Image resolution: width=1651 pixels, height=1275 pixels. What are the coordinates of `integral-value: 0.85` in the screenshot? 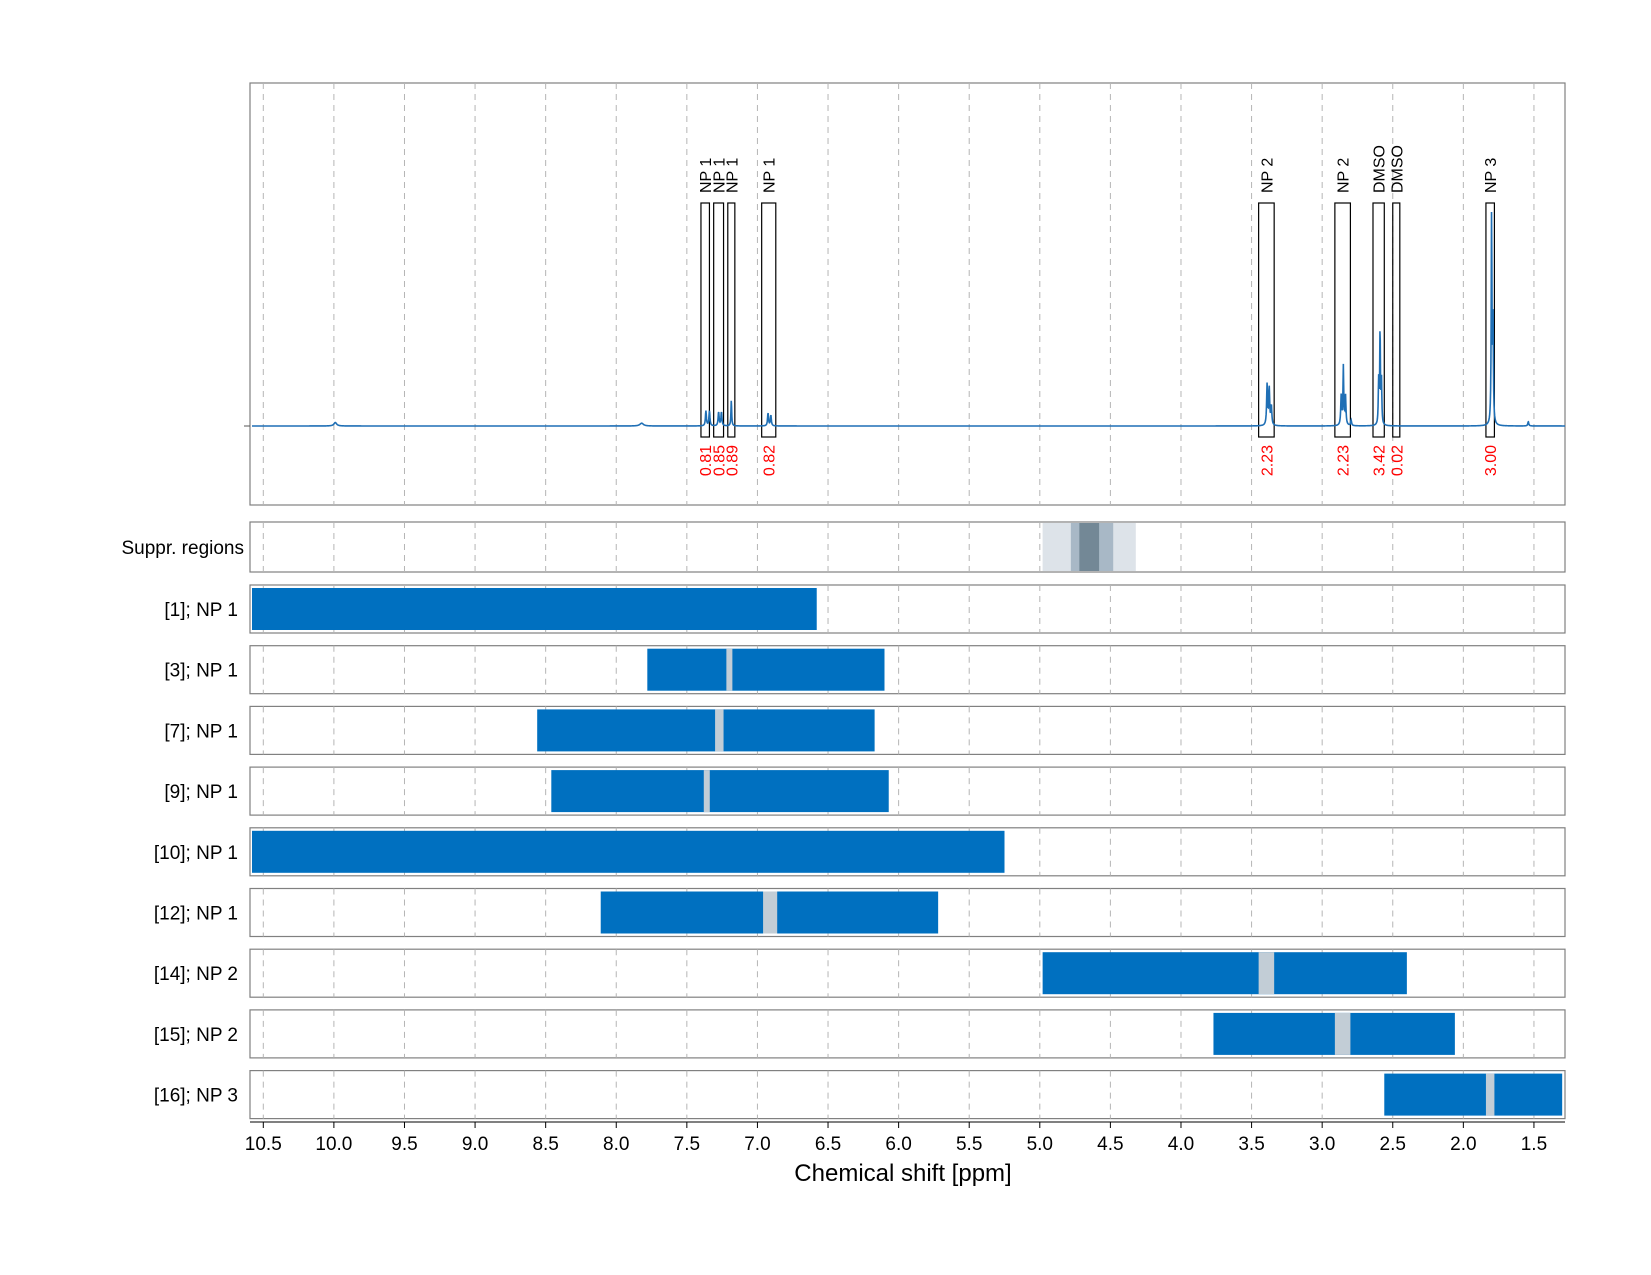 It's located at (720, 460).